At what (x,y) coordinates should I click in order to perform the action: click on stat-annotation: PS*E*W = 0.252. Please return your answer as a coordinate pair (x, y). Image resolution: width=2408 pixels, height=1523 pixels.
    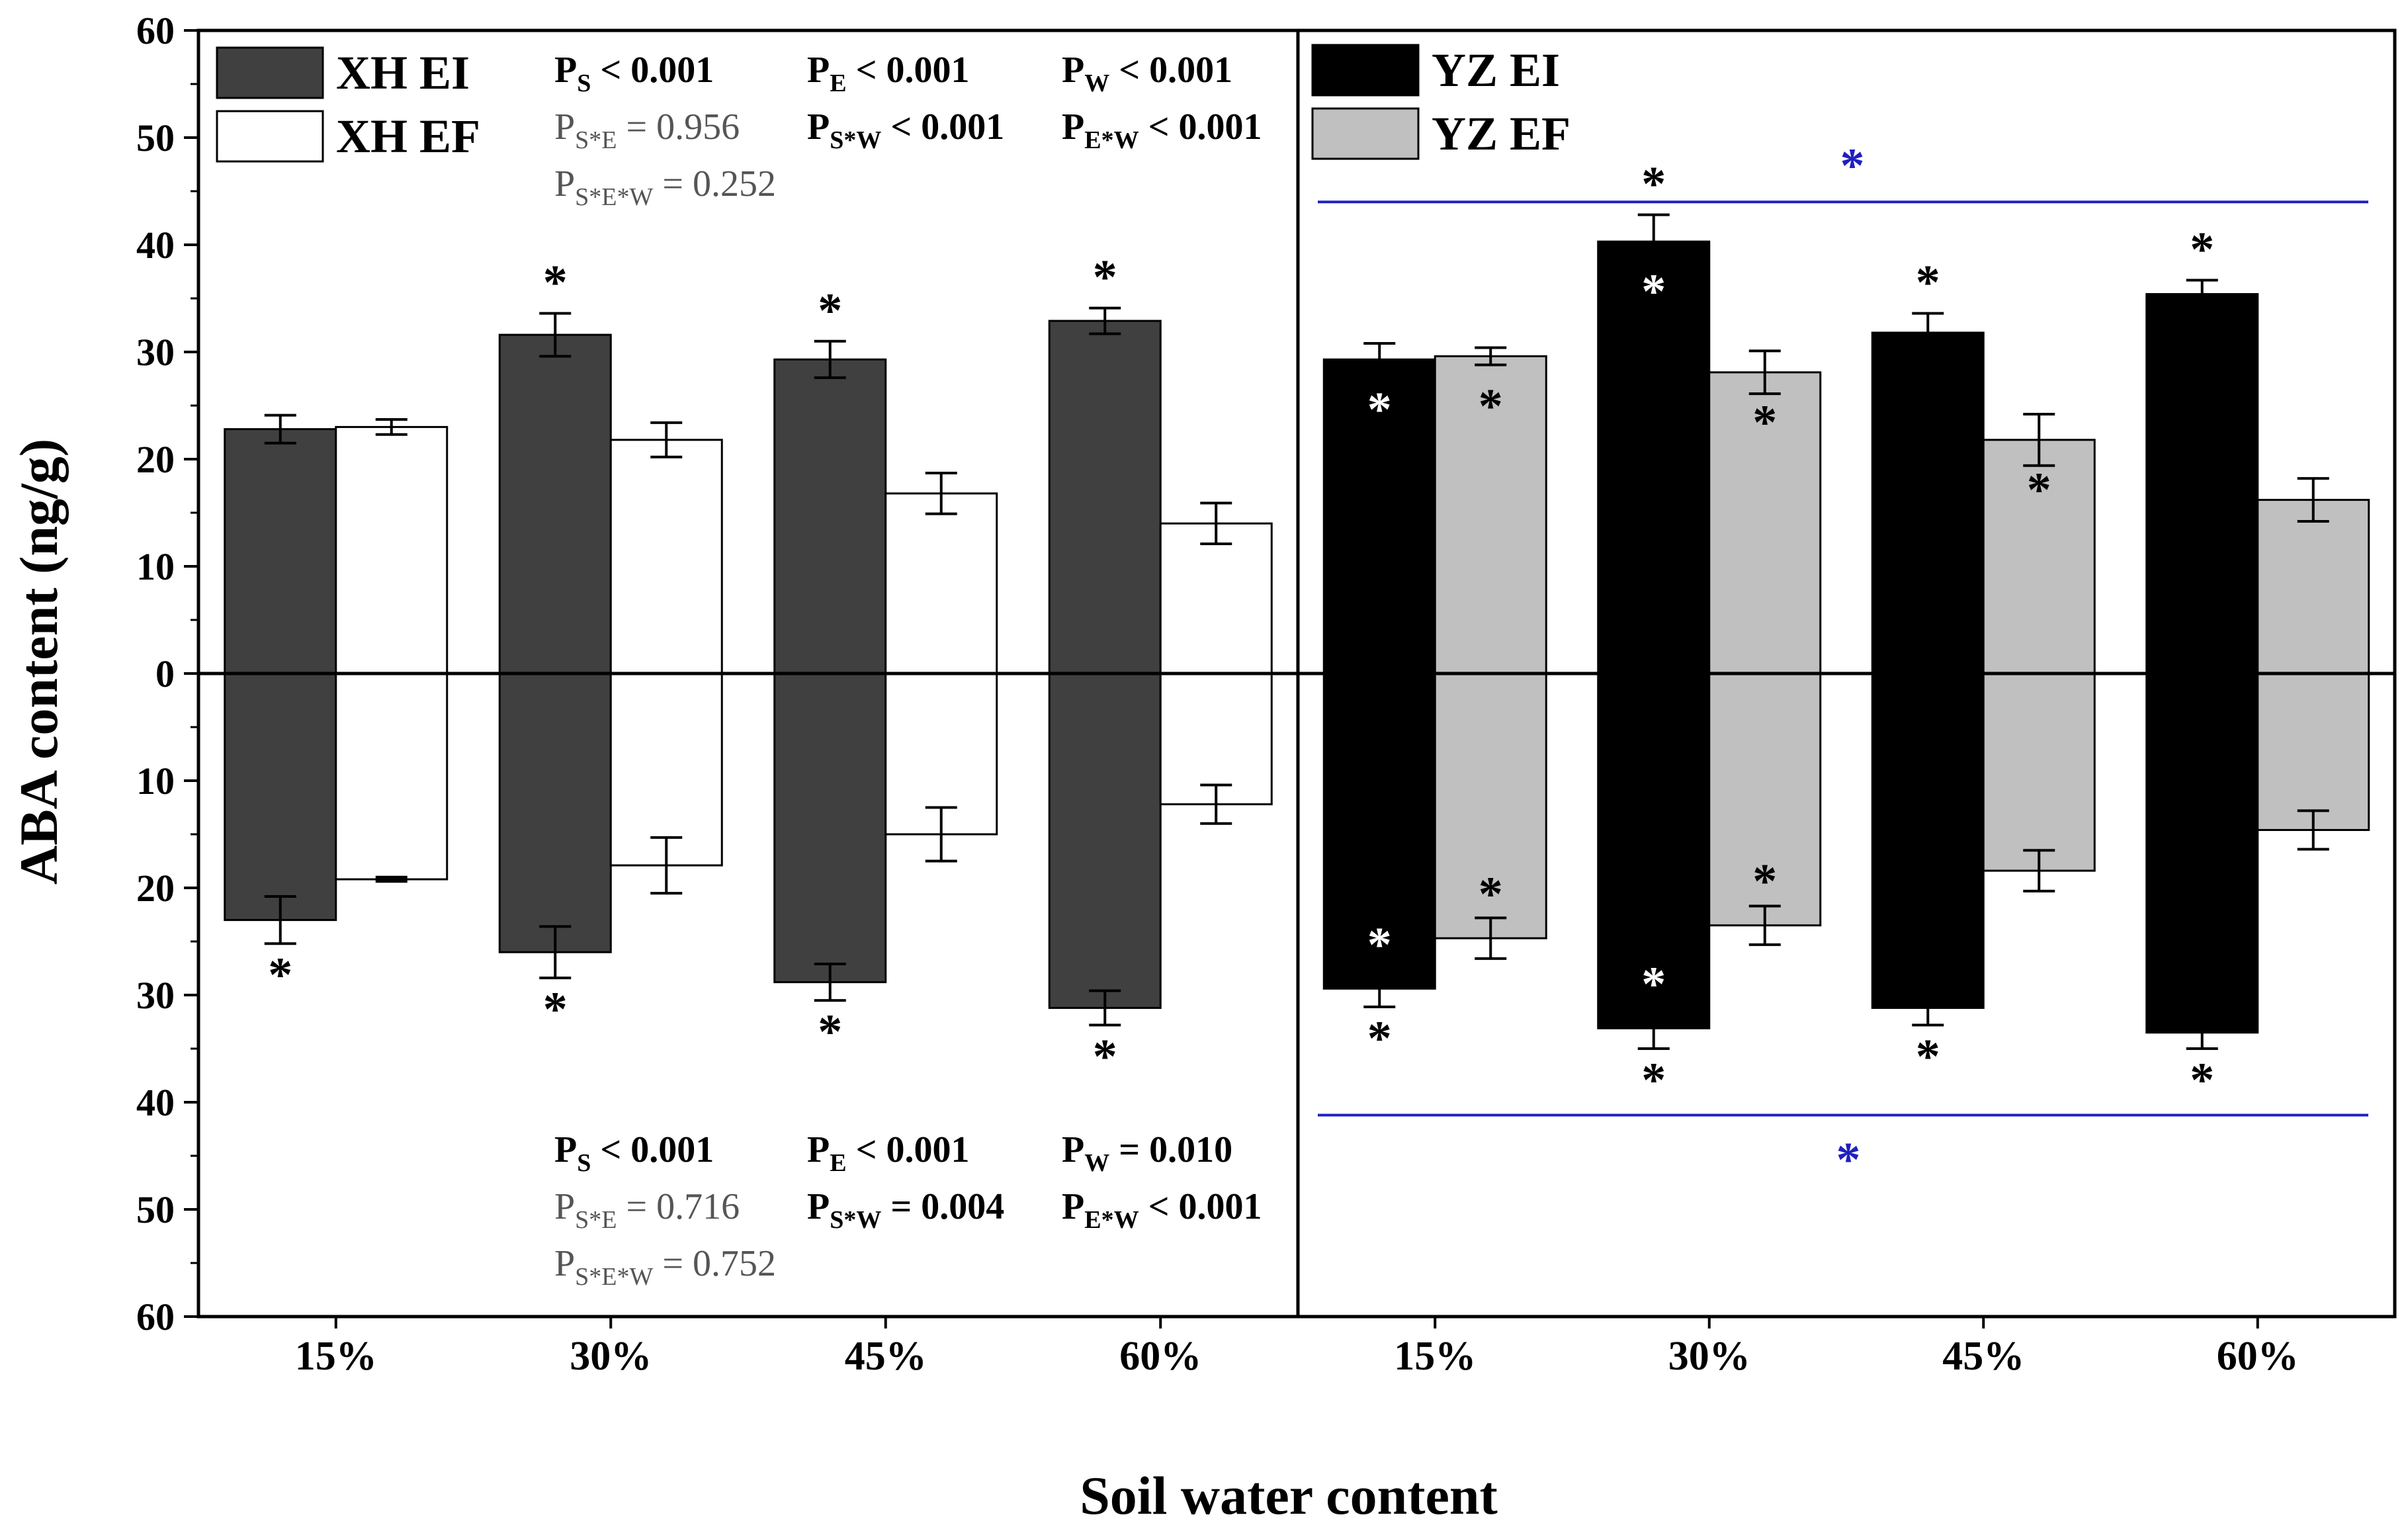
    Looking at the image, I should click on (665, 187).